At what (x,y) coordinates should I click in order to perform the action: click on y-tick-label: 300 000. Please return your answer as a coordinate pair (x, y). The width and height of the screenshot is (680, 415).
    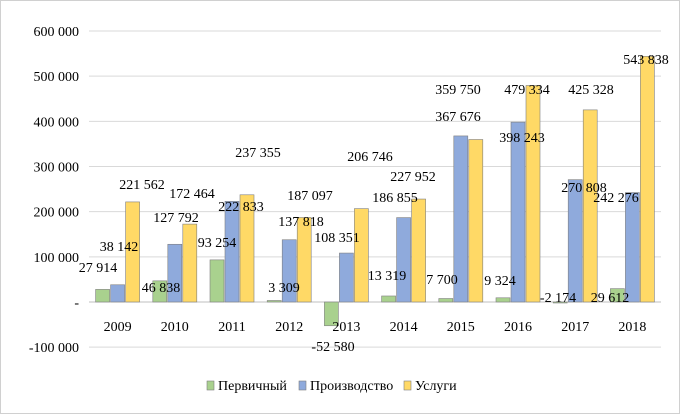
    Looking at the image, I should click on (57, 168).